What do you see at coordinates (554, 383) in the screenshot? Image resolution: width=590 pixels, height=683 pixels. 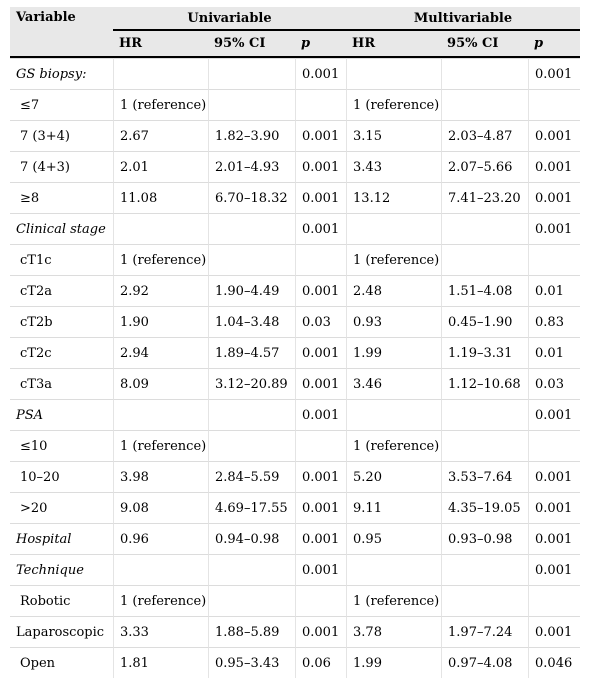 I see `cell-multivariable-p: 0.03` at bounding box center [554, 383].